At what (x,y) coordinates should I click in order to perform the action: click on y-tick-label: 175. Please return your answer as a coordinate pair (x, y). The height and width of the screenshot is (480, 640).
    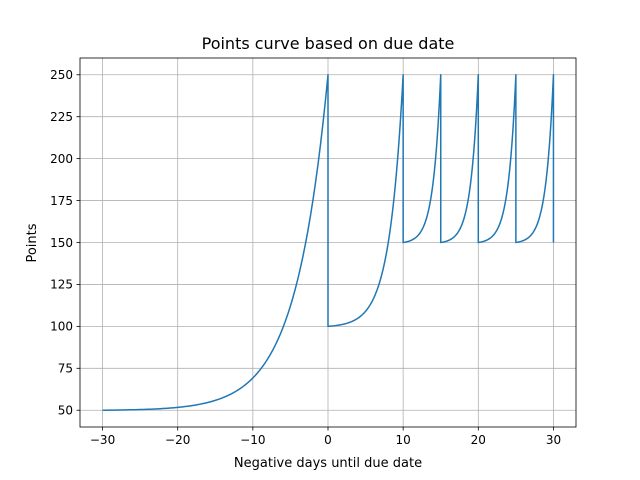
    Looking at the image, I should click on (61, 201).